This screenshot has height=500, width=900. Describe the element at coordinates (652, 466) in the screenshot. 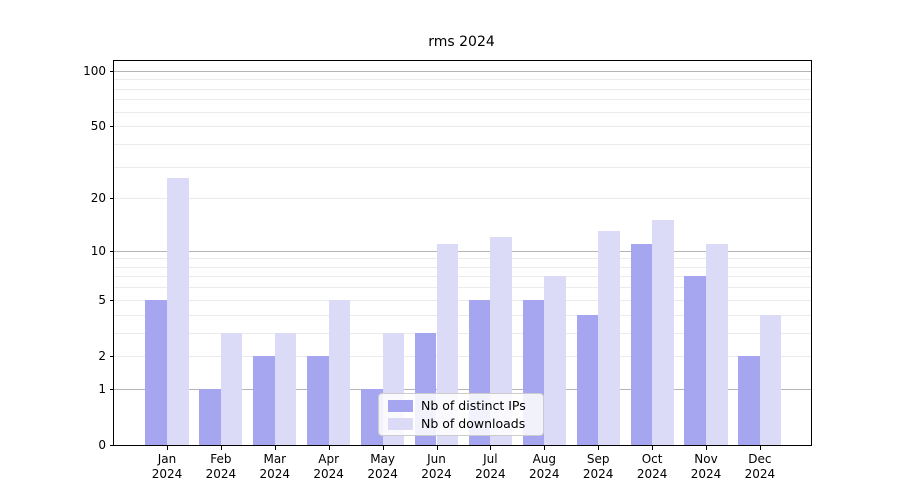

I see `x-tick-label: Oct 2024` at that location.